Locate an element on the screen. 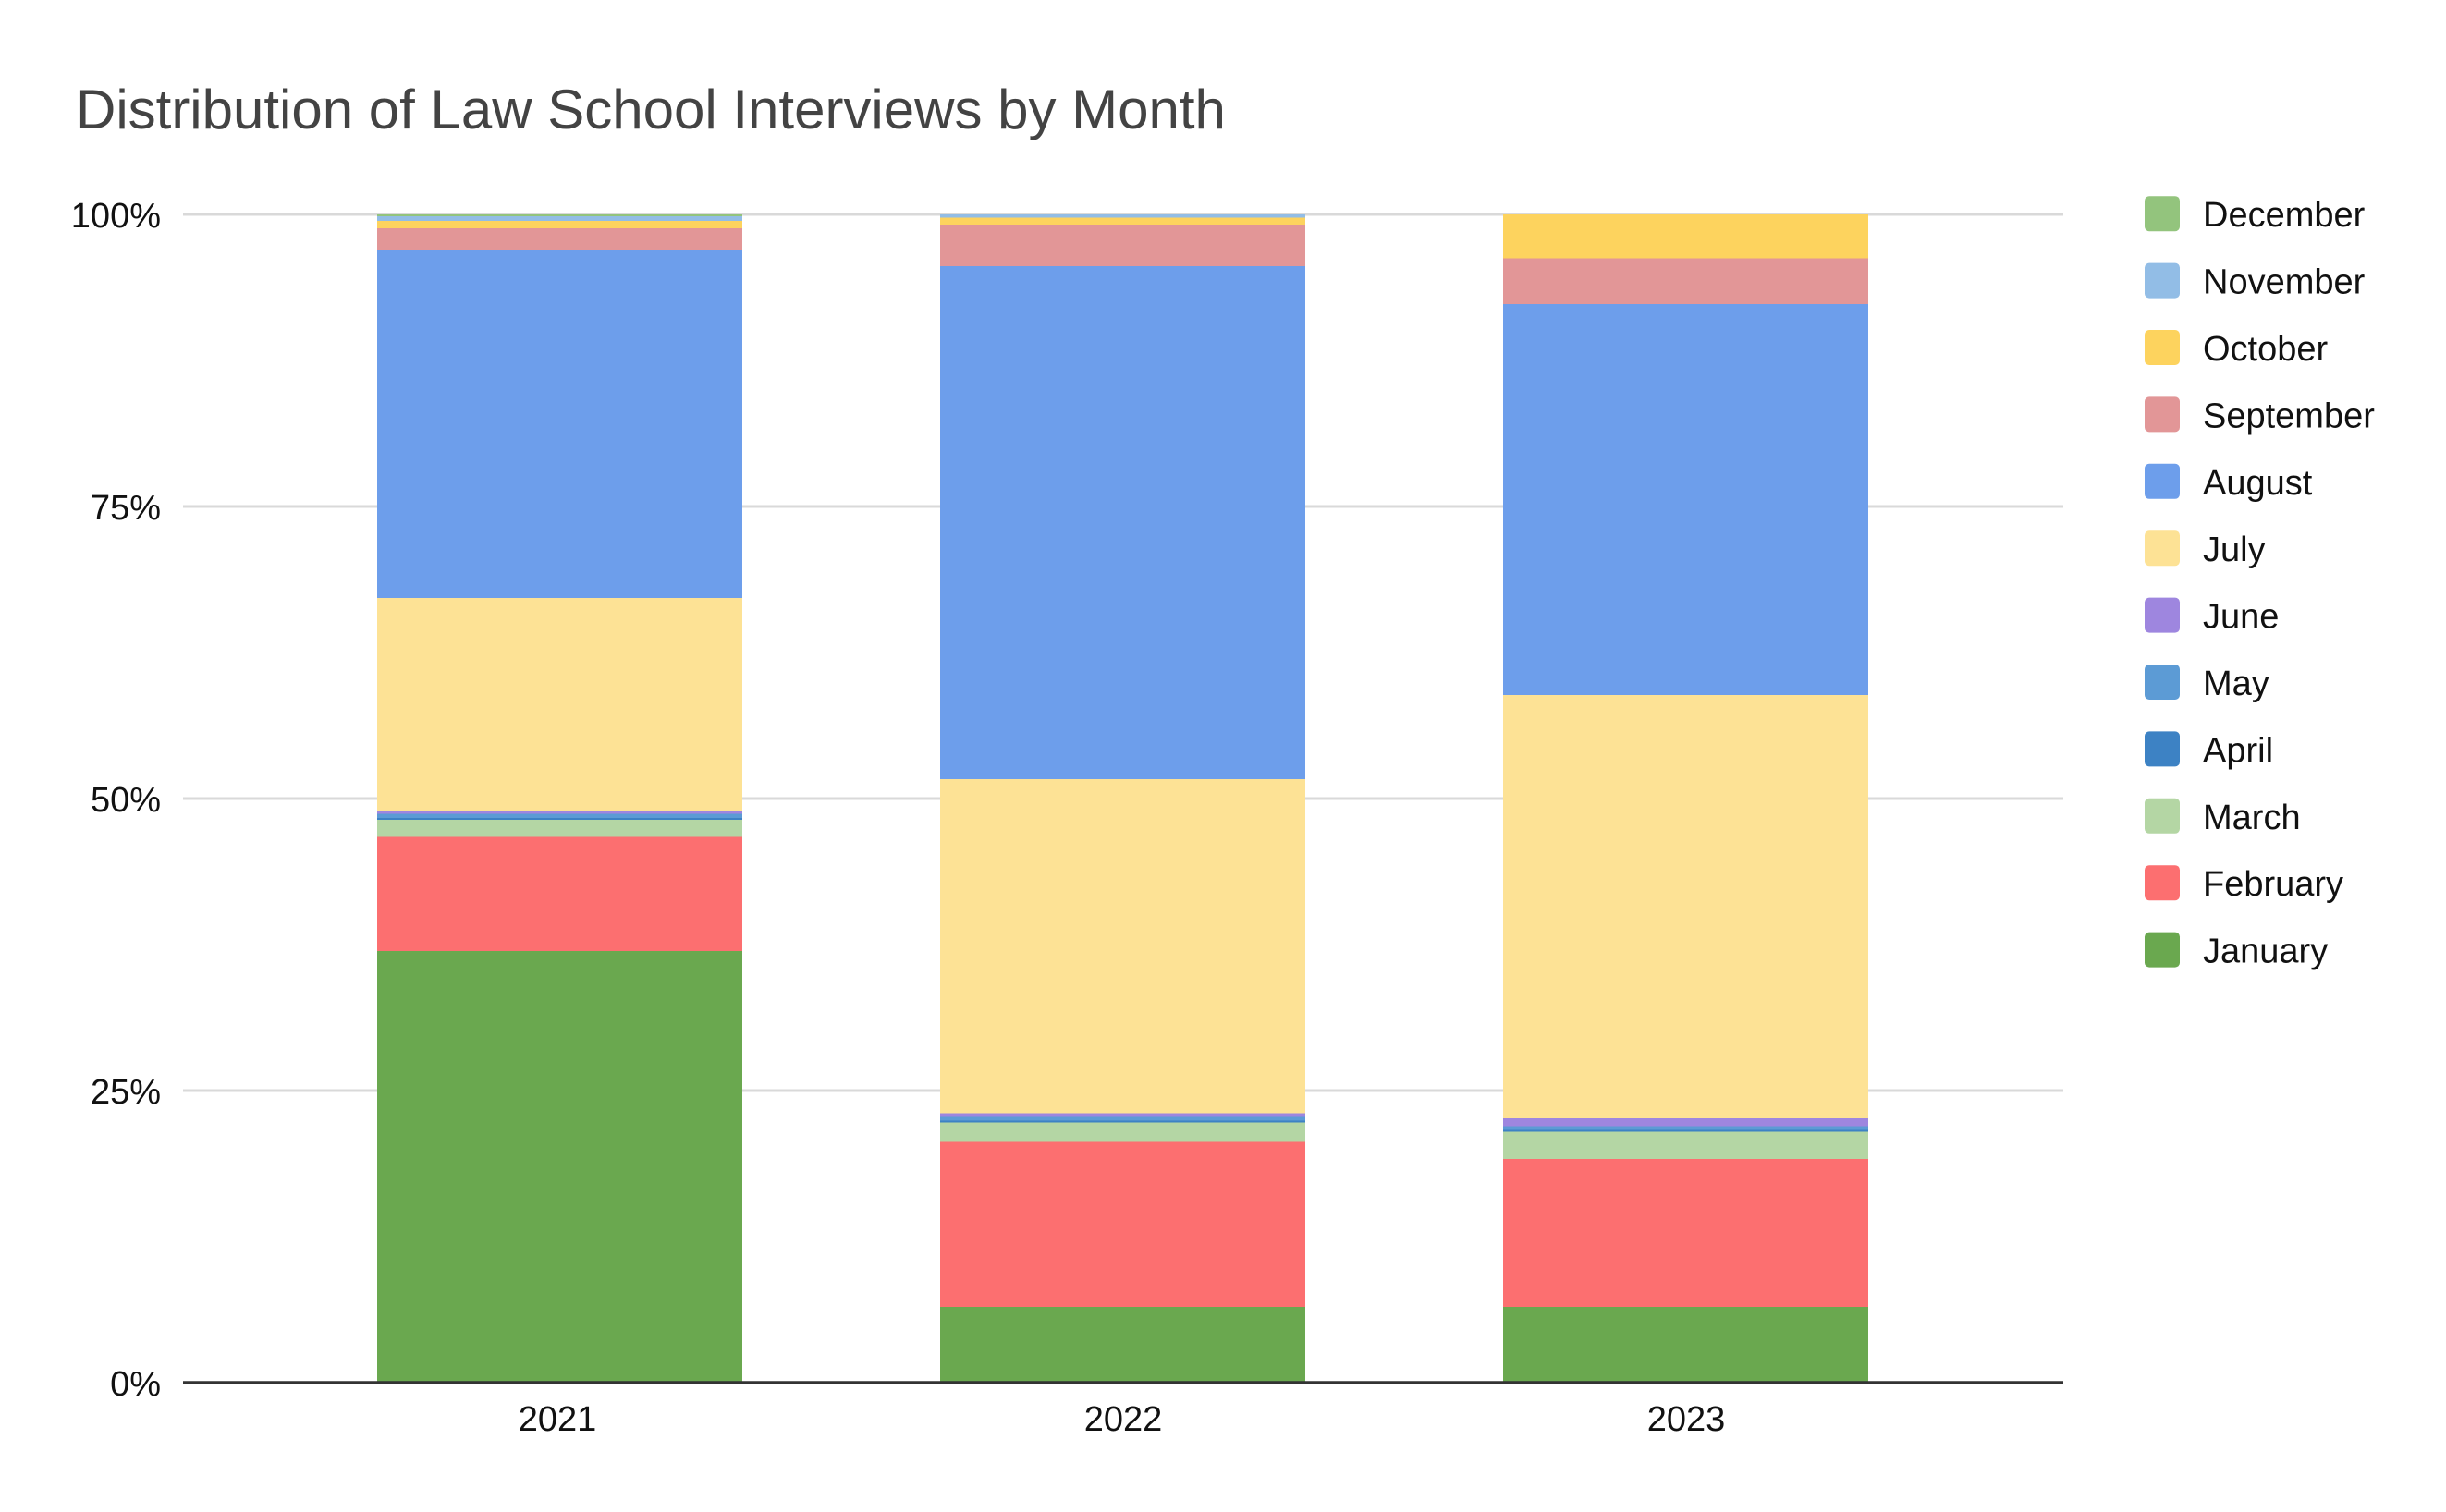 The width and height of the screenshot is (2446, 1512). svg-text: 2023 is located at coordinates (1687, 1420).